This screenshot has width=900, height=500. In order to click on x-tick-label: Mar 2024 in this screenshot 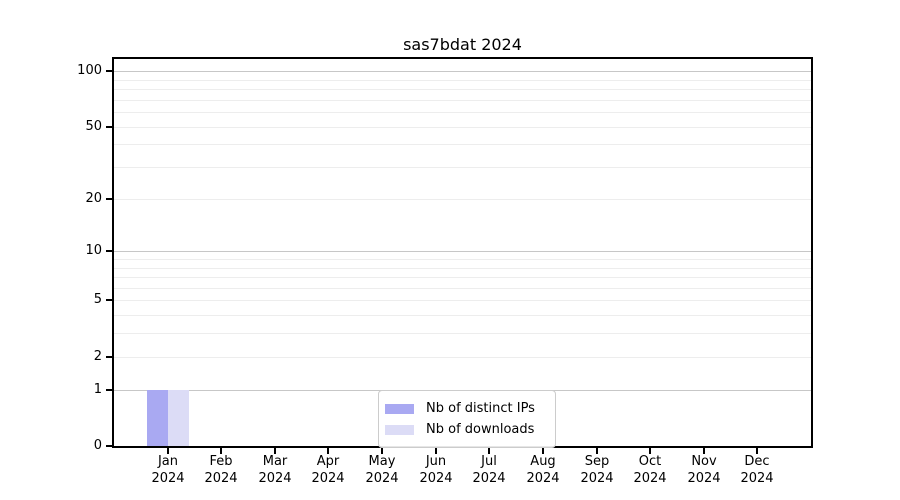, I will do `click(275, 470)`.